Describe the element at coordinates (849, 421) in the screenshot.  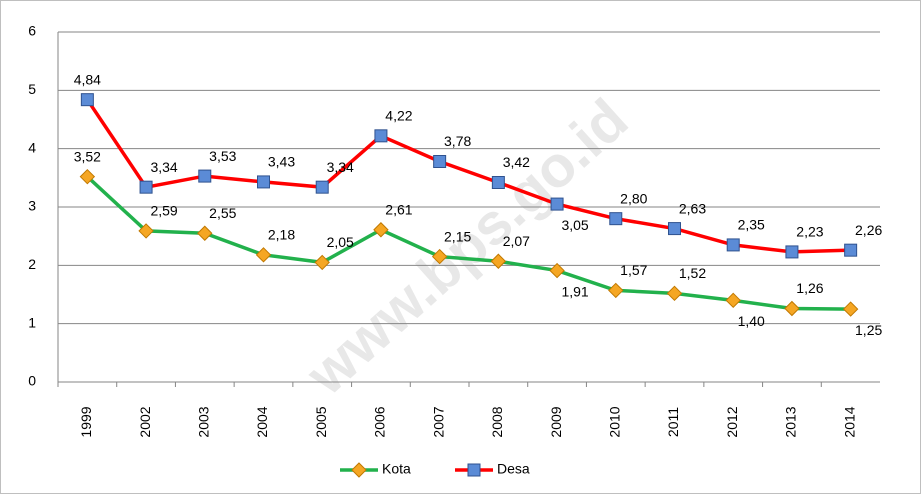
I see `x-tick-label: 2014` at that location.